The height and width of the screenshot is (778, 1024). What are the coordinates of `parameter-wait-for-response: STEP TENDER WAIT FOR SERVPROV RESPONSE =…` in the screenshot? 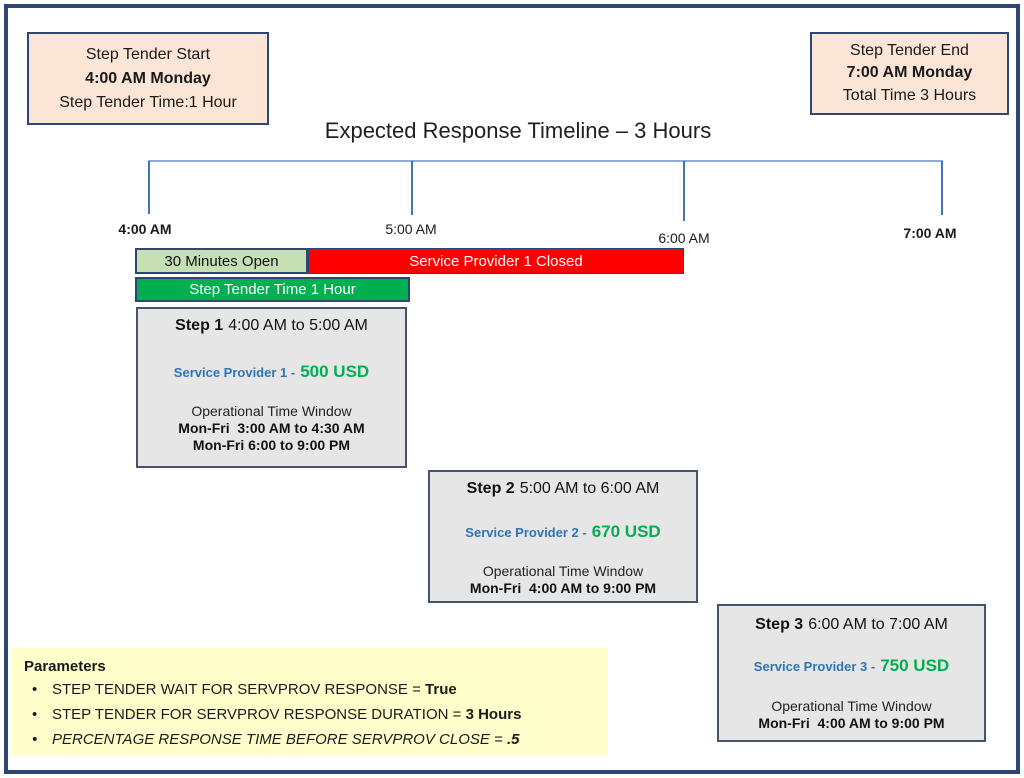 It's located at (311, 689).